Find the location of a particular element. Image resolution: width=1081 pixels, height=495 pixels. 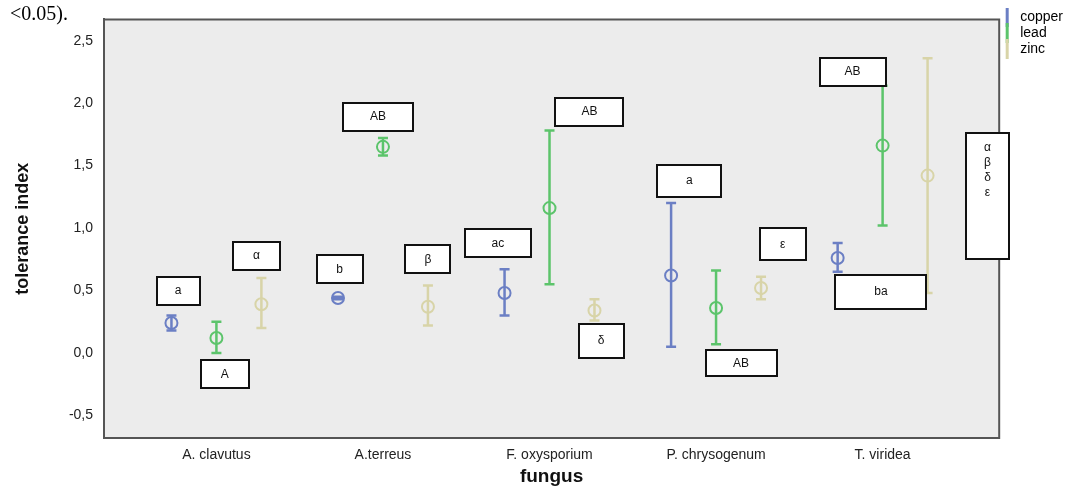

y-tick-label: 1,0 is located at coordinates (83, 226).